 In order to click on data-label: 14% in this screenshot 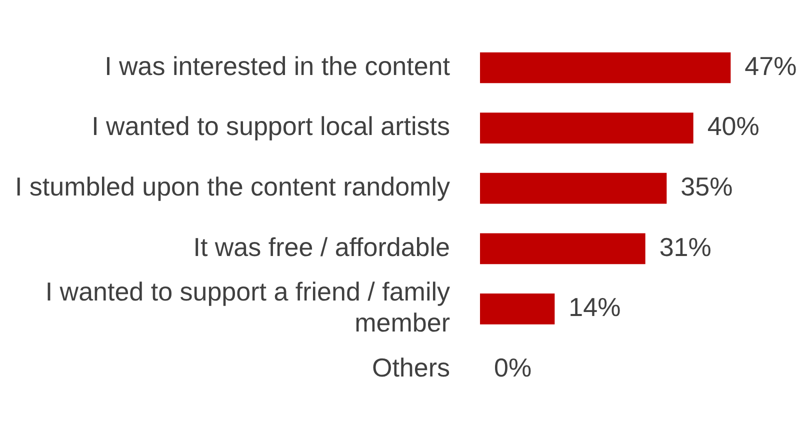, I will do `click(594, 307)`.